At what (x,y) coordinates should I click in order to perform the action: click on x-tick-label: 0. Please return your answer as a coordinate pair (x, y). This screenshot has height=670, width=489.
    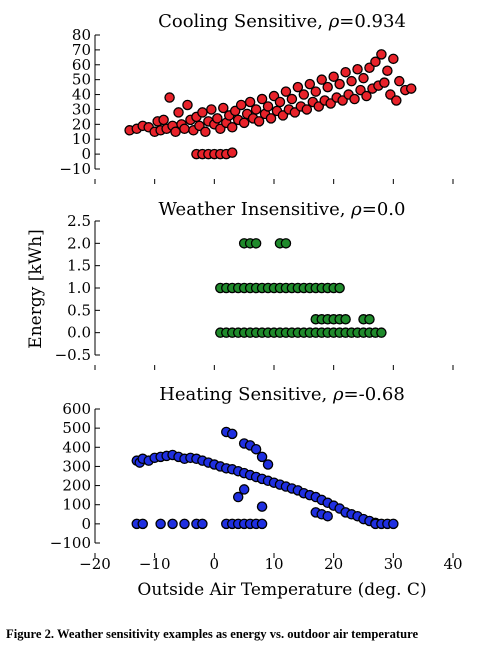
    Looking at the image, I should click on (215, 564).